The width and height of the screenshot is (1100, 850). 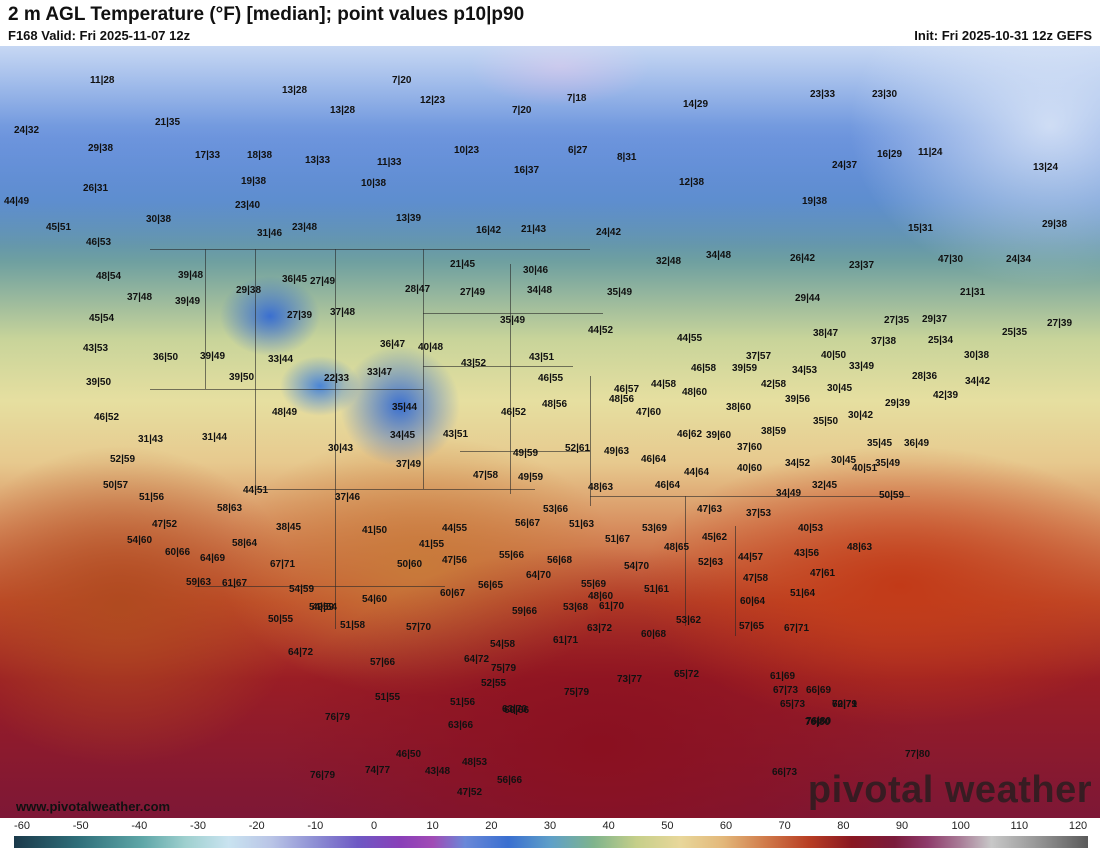 I want to click on point-value-label: 21|31, so click(x=973, y=292).